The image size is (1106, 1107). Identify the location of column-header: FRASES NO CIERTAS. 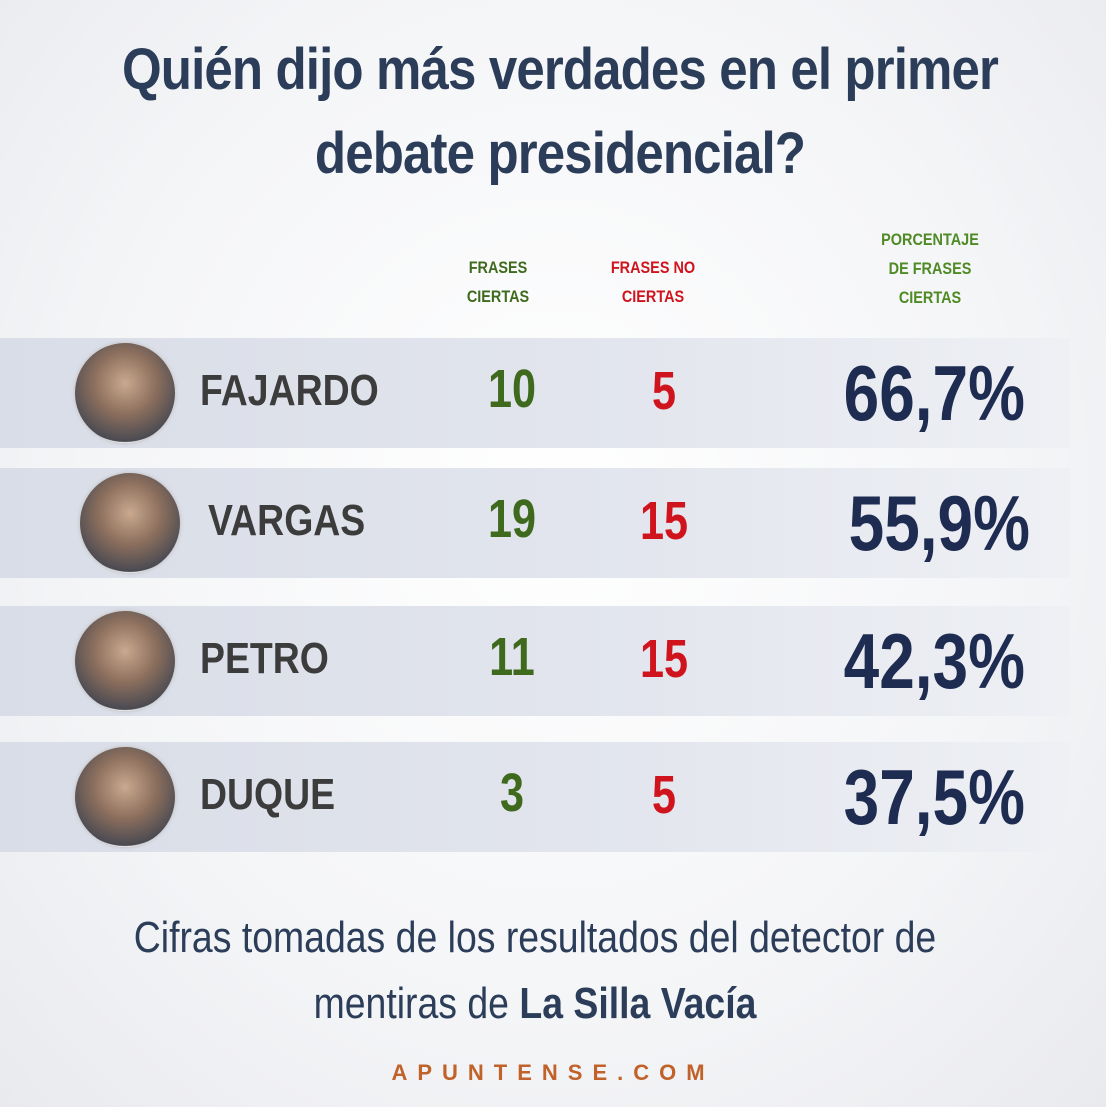
(653, 282).